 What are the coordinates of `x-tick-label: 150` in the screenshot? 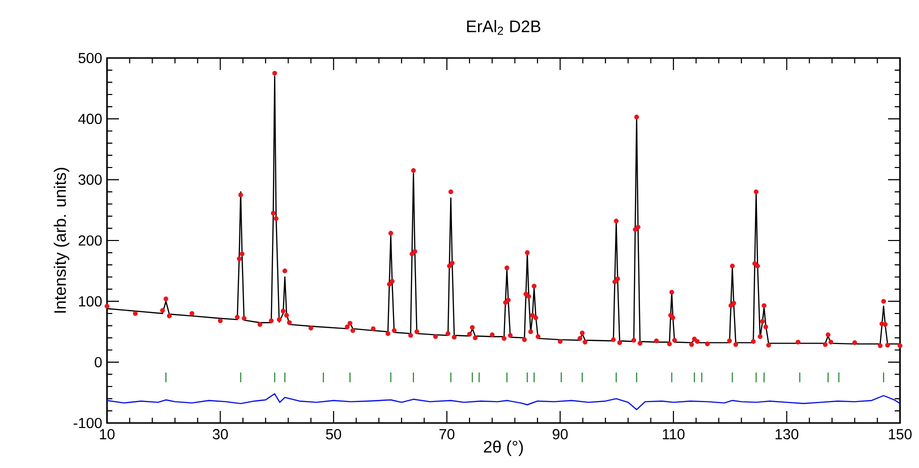 It's located at (900, 434).